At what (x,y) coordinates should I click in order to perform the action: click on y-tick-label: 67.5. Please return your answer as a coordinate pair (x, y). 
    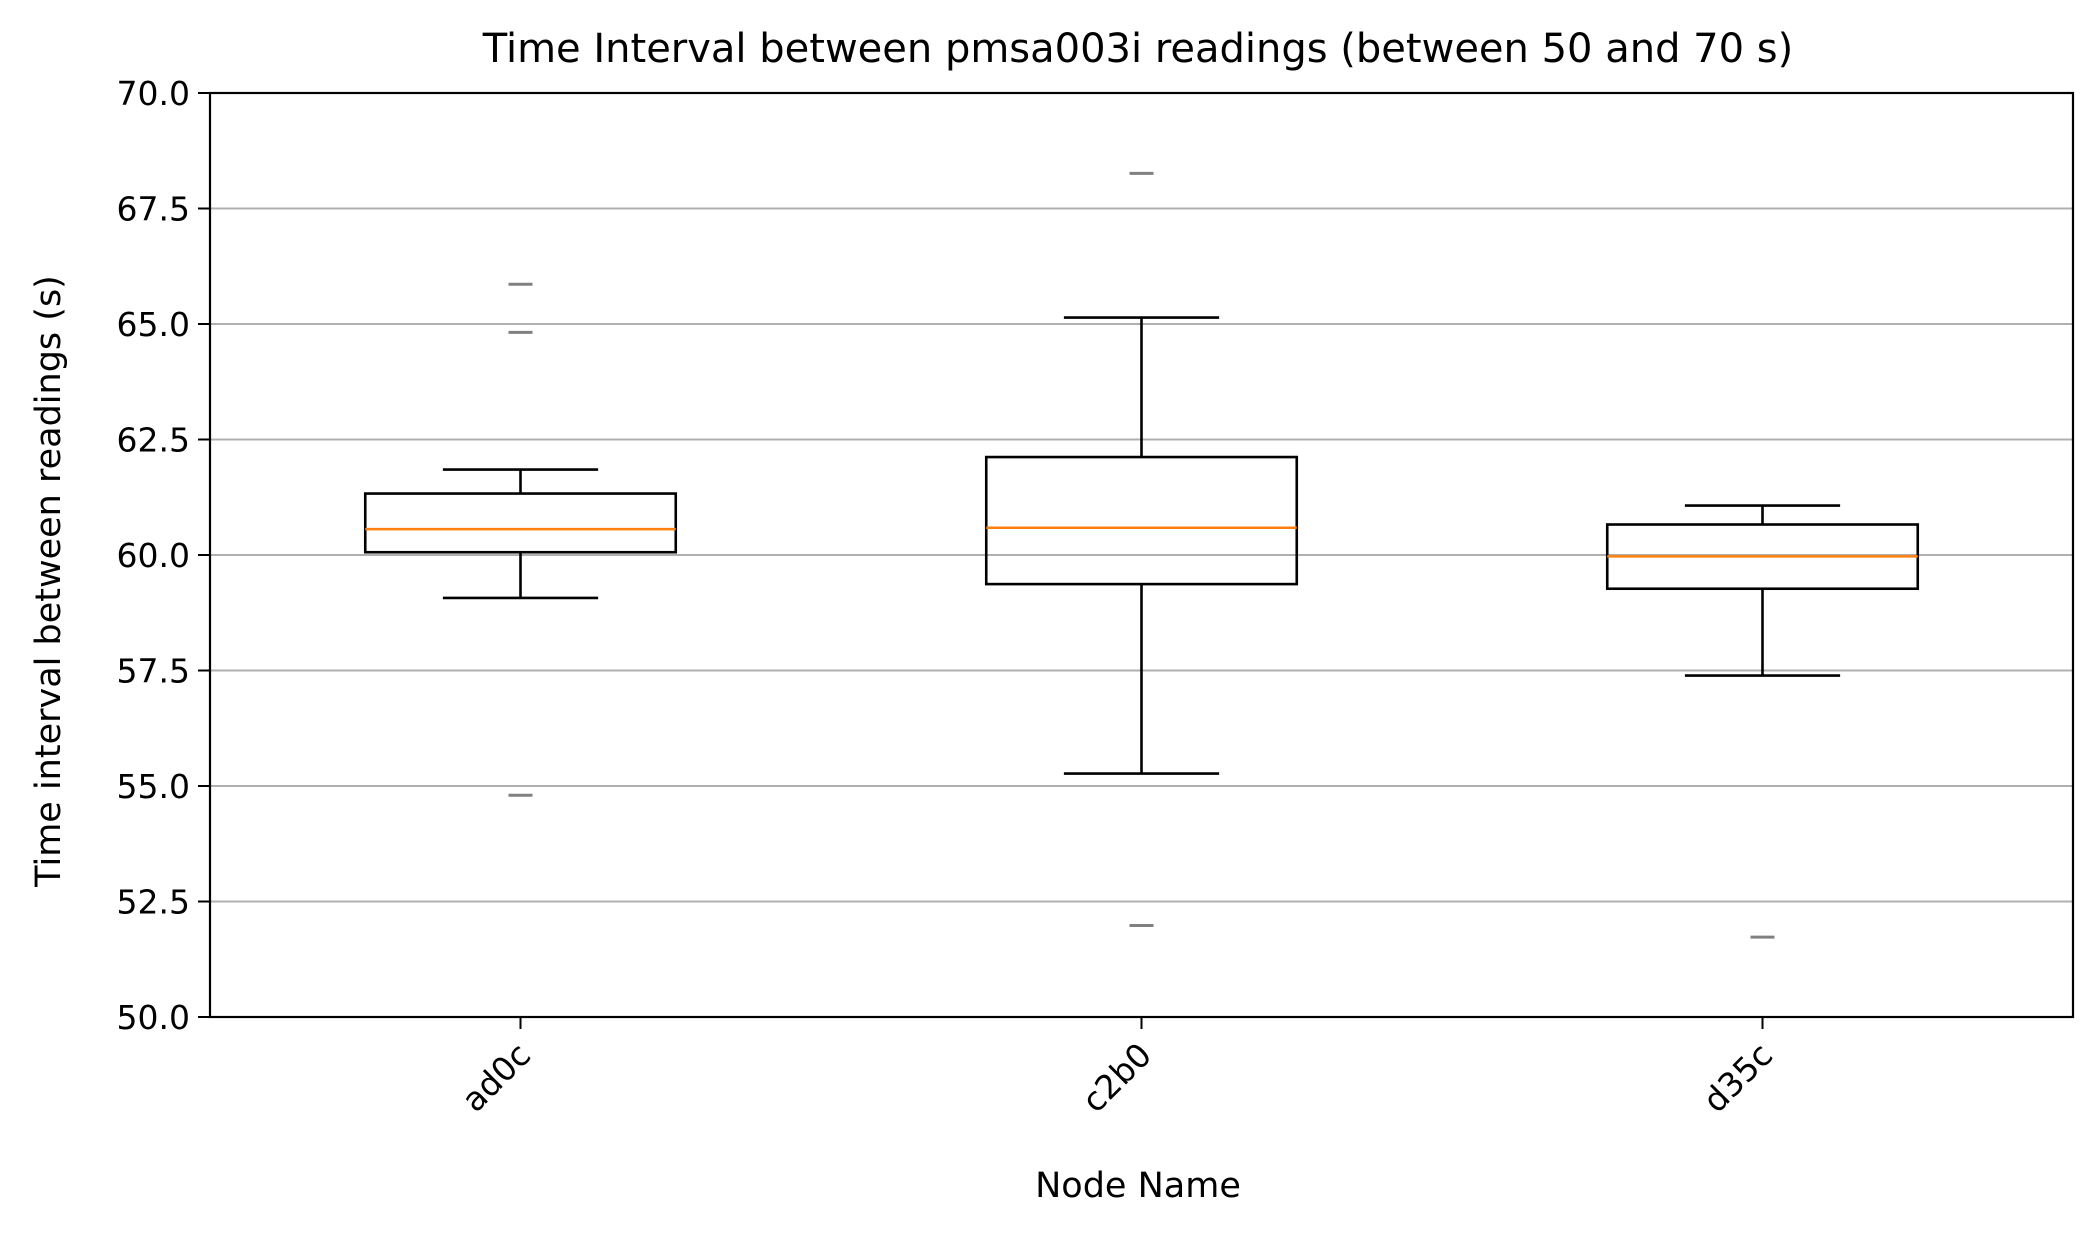
    Looking at the image, I should click on (153, 209).